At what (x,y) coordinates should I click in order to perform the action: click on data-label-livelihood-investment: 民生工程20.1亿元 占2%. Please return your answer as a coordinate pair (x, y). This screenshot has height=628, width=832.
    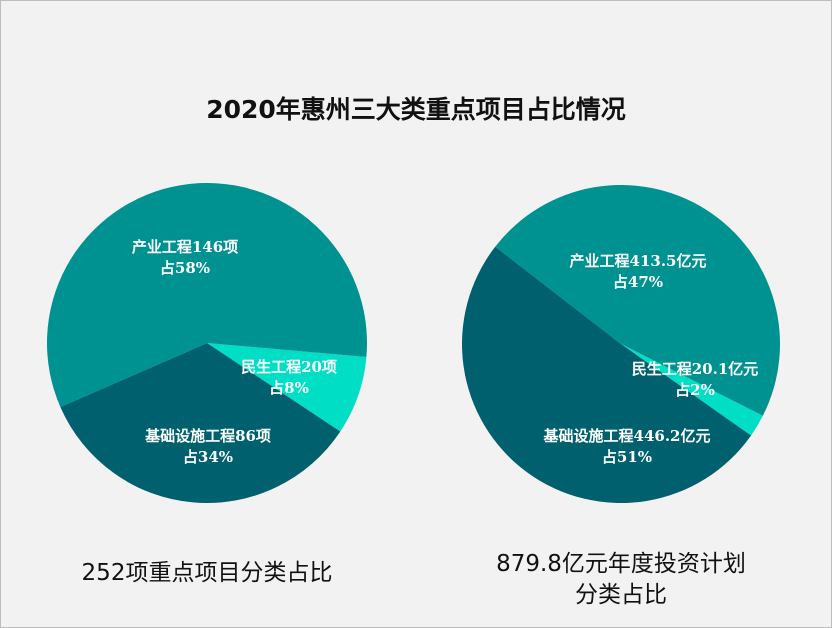
    Looking at the image, I should click on (695, 379).